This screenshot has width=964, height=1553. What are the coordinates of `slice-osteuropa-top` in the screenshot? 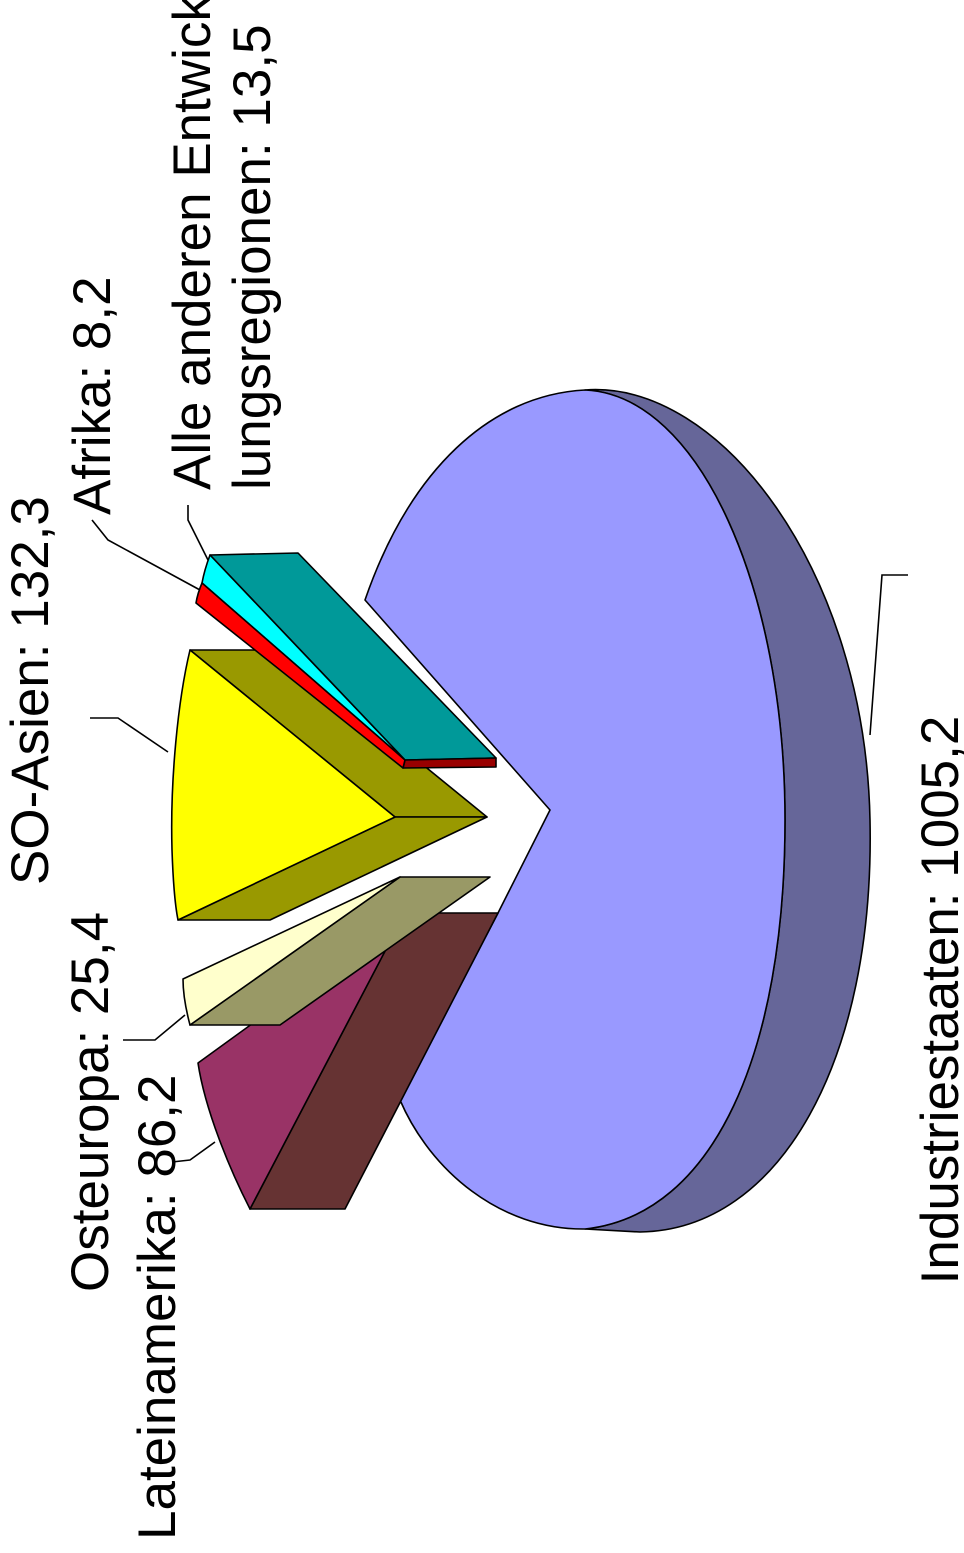 It's located at (291, 951).